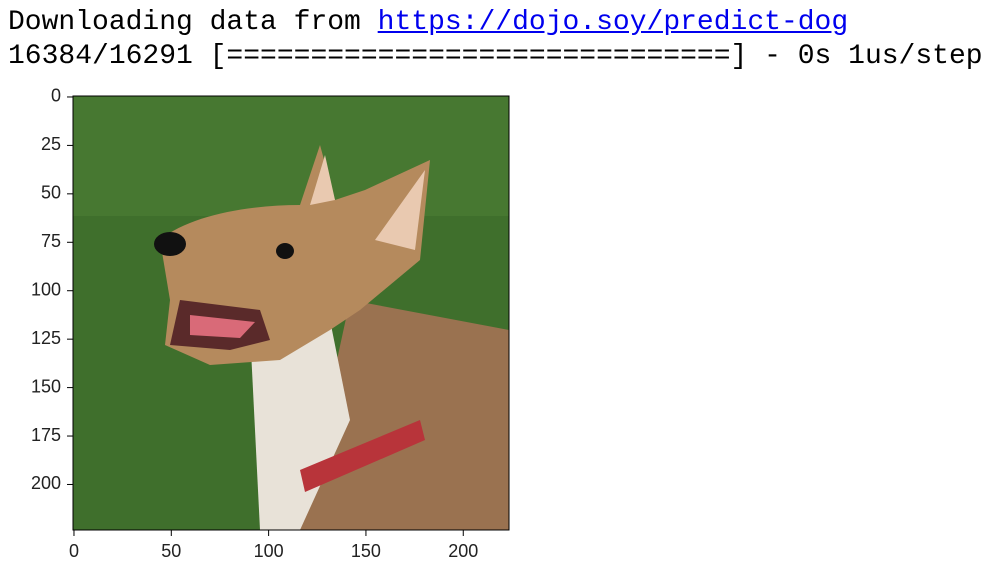  I want to click on y-tick-label: 25, so click(51, 144).